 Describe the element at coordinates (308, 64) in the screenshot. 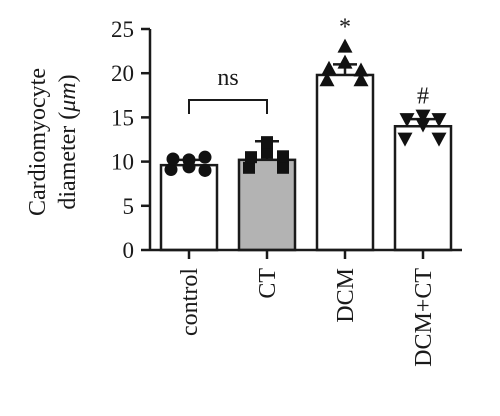

I see `annotations: ns * #` at that location.